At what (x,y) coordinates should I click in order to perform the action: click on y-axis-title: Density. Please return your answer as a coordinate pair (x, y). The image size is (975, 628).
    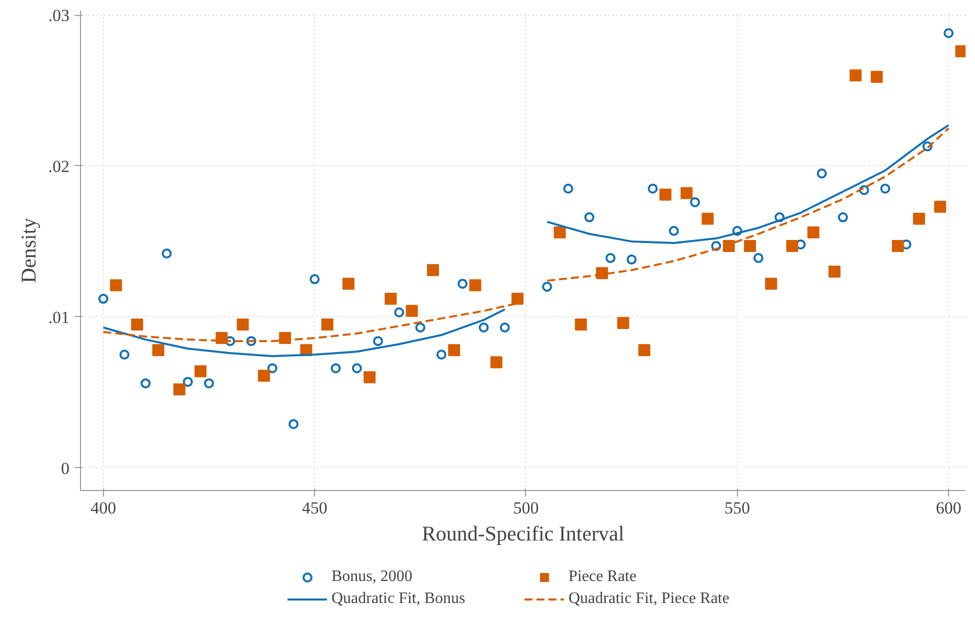
    Looking at the image, I should click on (28, 250).